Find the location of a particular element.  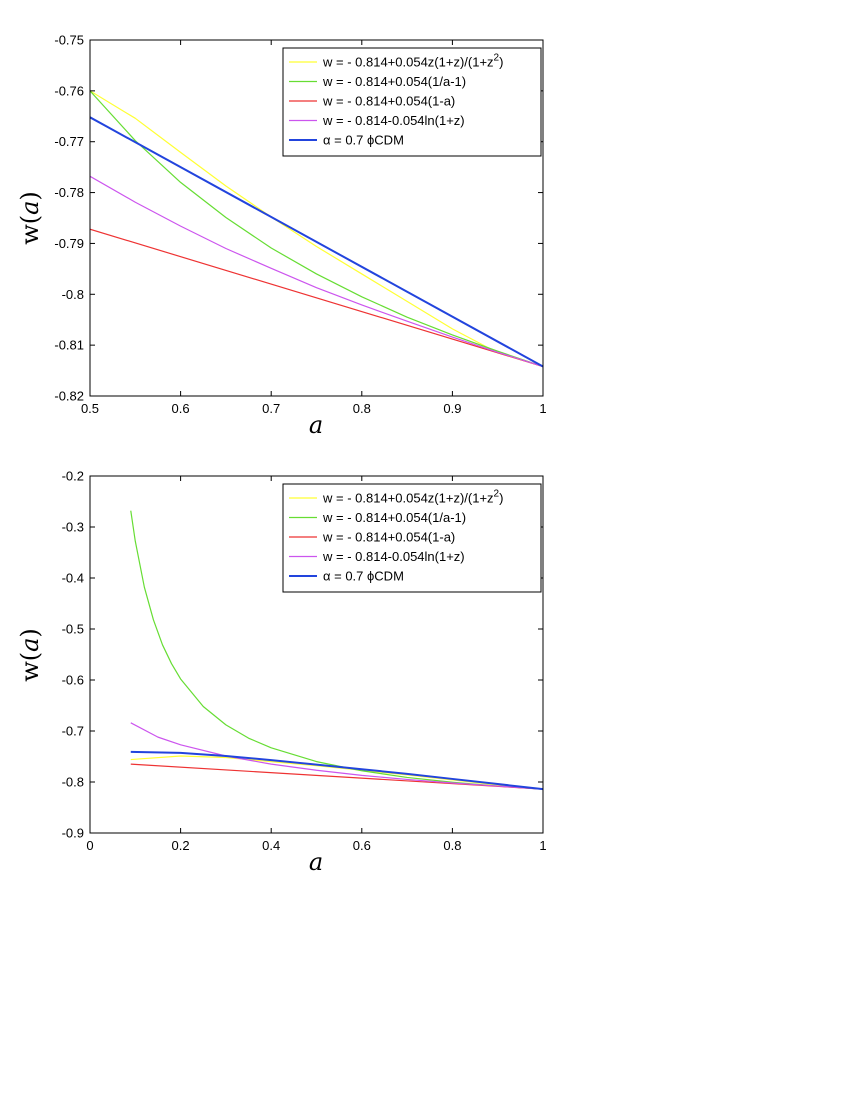

series-line-red is located at coordinates (316, 298).